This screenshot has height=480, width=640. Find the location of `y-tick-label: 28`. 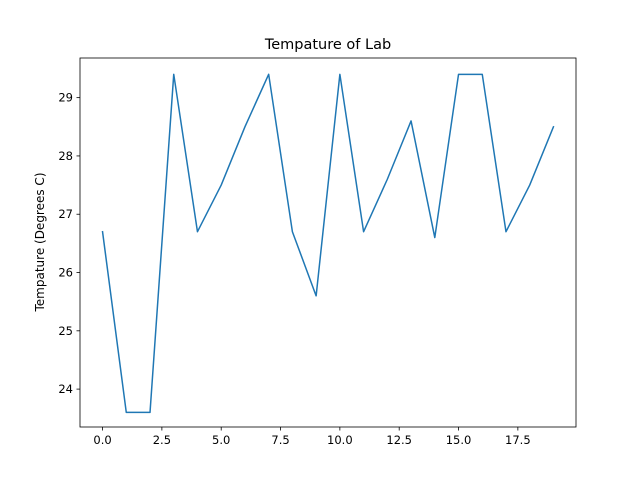

y-tick-label: 28 is located at coordinates (65, 156).